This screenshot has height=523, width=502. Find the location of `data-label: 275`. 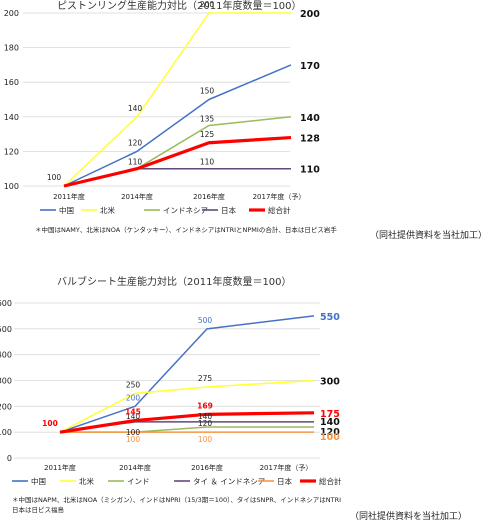

data-label: 275 is located at coordinates (205, 378).